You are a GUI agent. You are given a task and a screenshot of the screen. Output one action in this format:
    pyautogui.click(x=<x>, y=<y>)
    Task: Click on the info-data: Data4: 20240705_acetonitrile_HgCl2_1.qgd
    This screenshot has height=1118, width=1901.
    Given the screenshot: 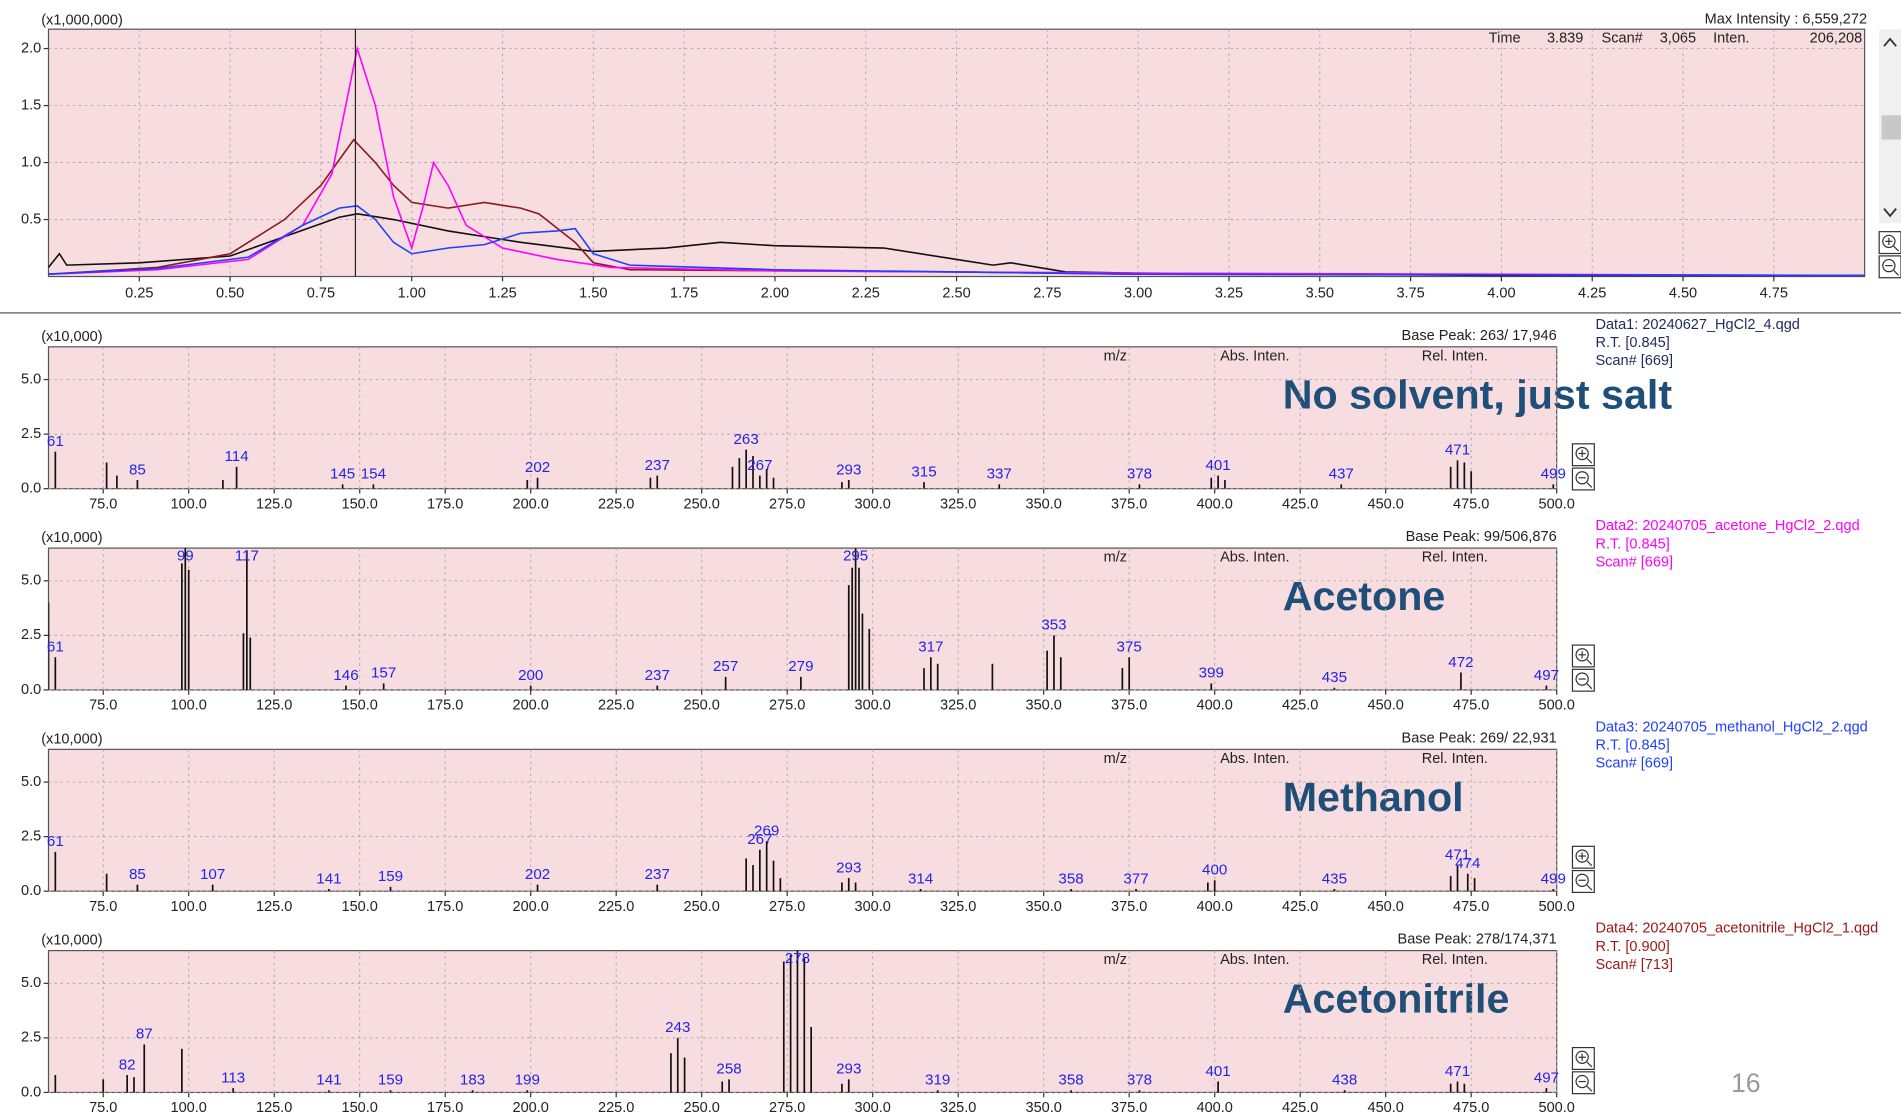 What is the action you would take?
    pyautogui.click(x=1736, y=929)
    